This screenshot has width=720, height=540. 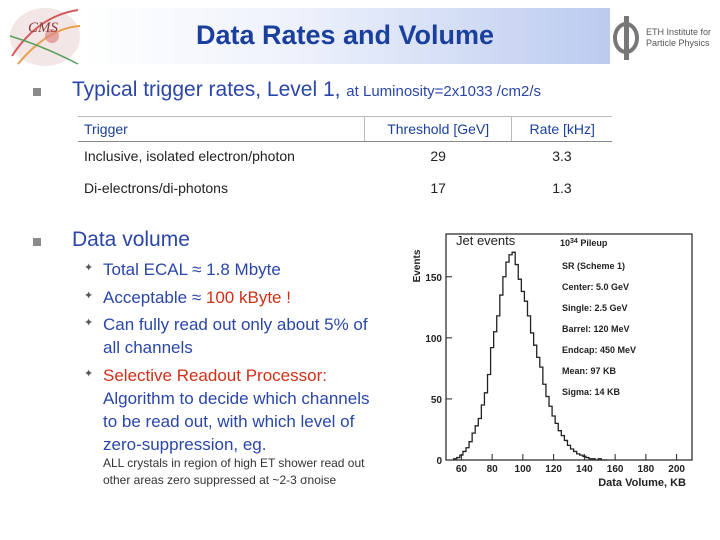 I want to click on x-tick-label: 120, so click(x=553, y=469).